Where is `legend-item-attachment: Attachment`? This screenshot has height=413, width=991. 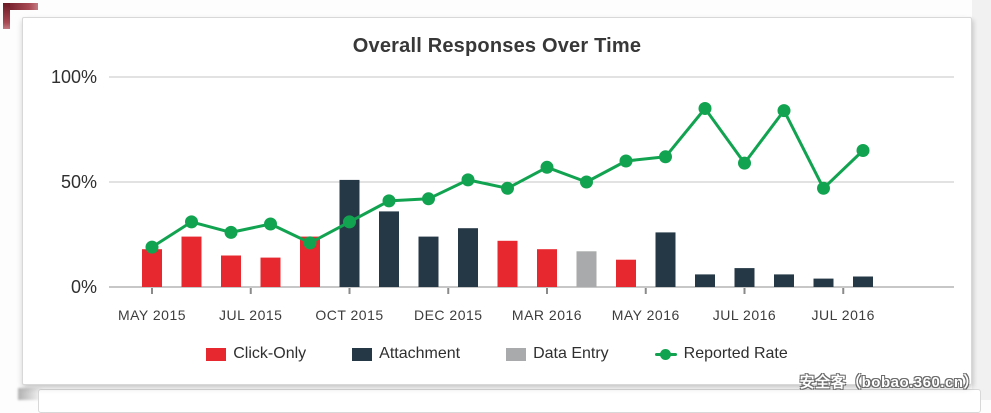
legend-item-attachment: Attachment is located at coordinates (406, 354).